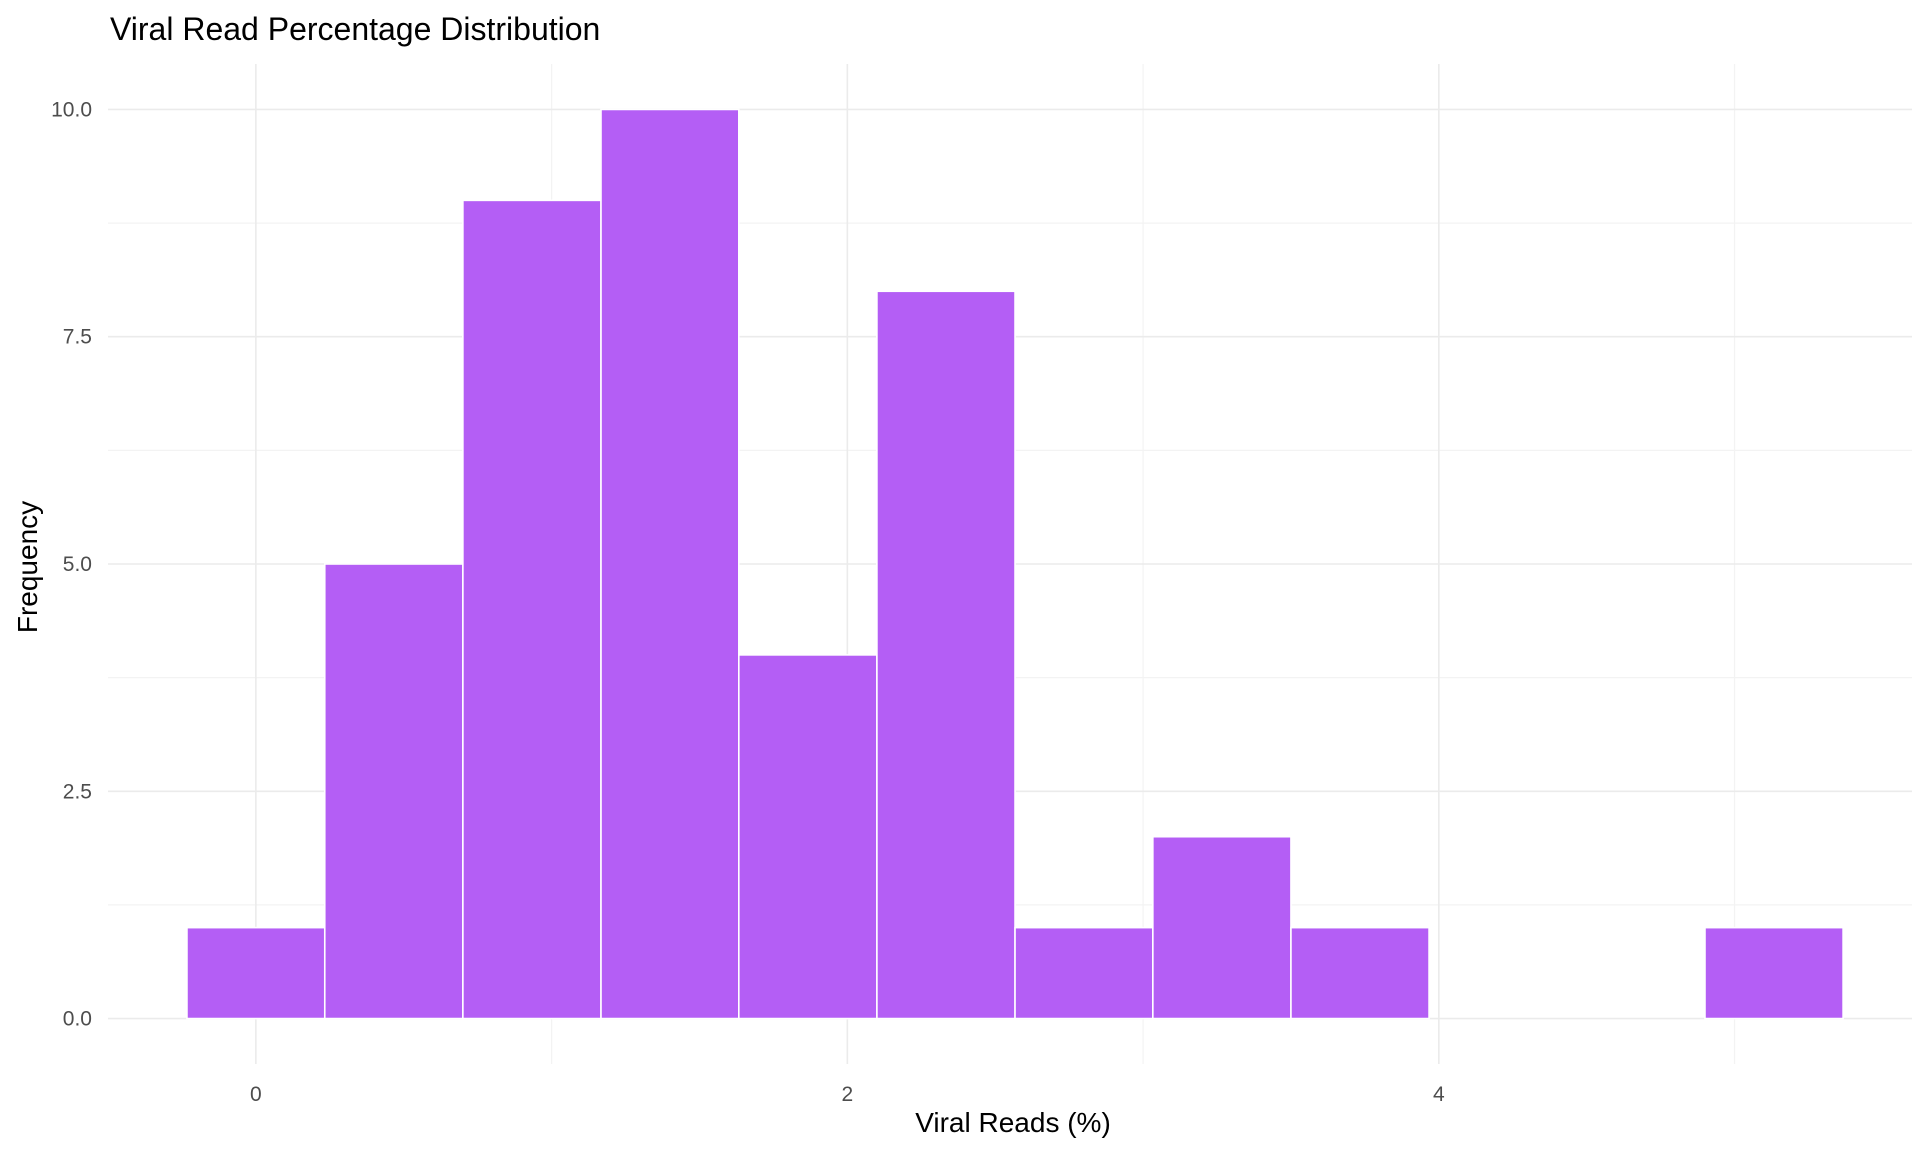 This screenshot has width=1920, height=1152. I want to click on x-axis-title: Viral Reads (%), so click(1013, 1122).